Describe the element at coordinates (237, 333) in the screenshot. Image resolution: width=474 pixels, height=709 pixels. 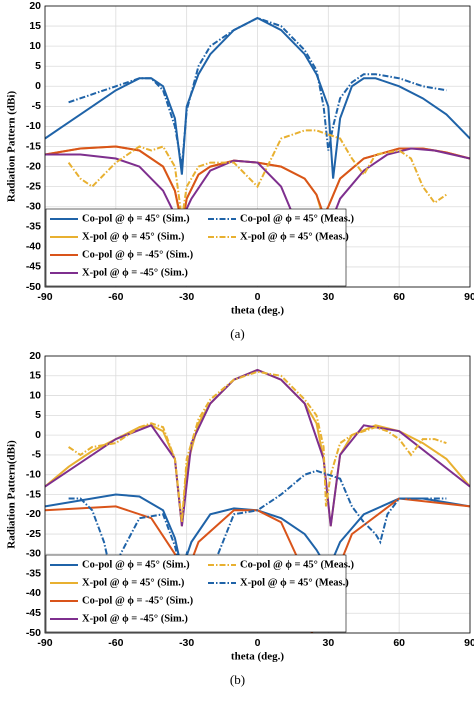
I see `panel-label: (a)` at that location.